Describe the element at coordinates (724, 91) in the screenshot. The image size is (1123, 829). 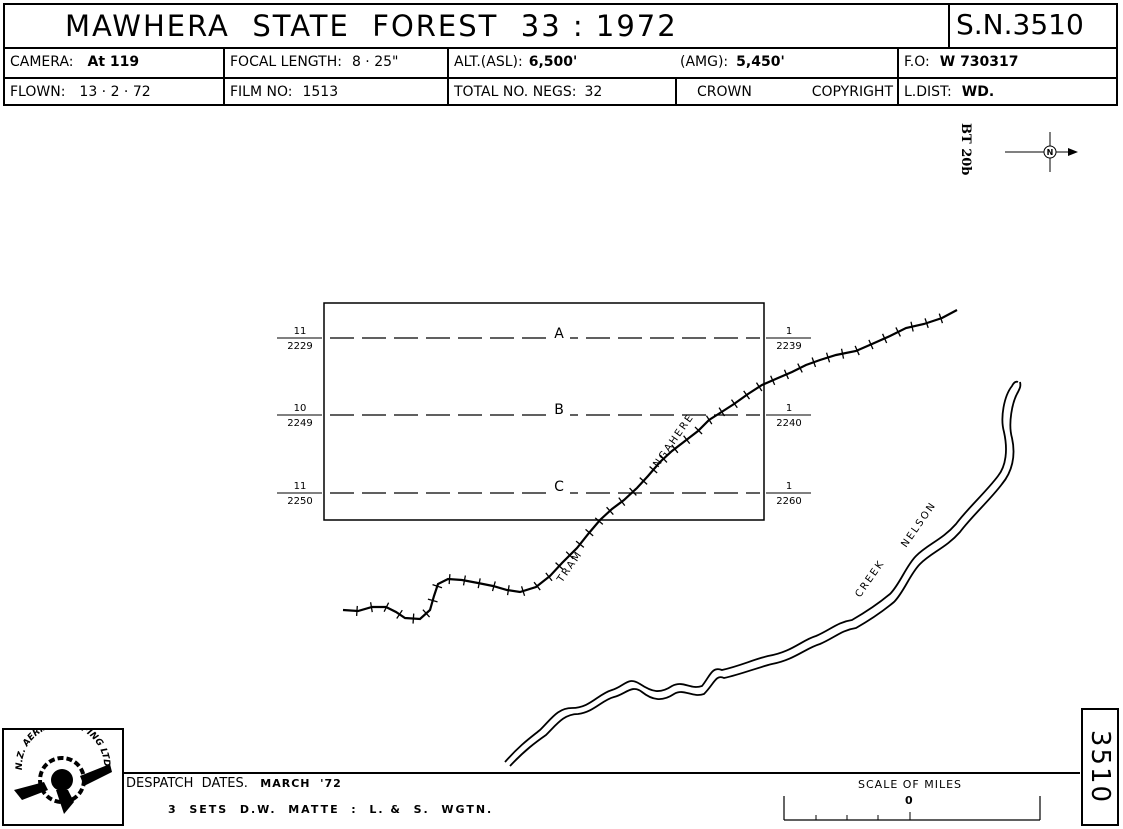
I see `crown-text: CROWN` at that location.